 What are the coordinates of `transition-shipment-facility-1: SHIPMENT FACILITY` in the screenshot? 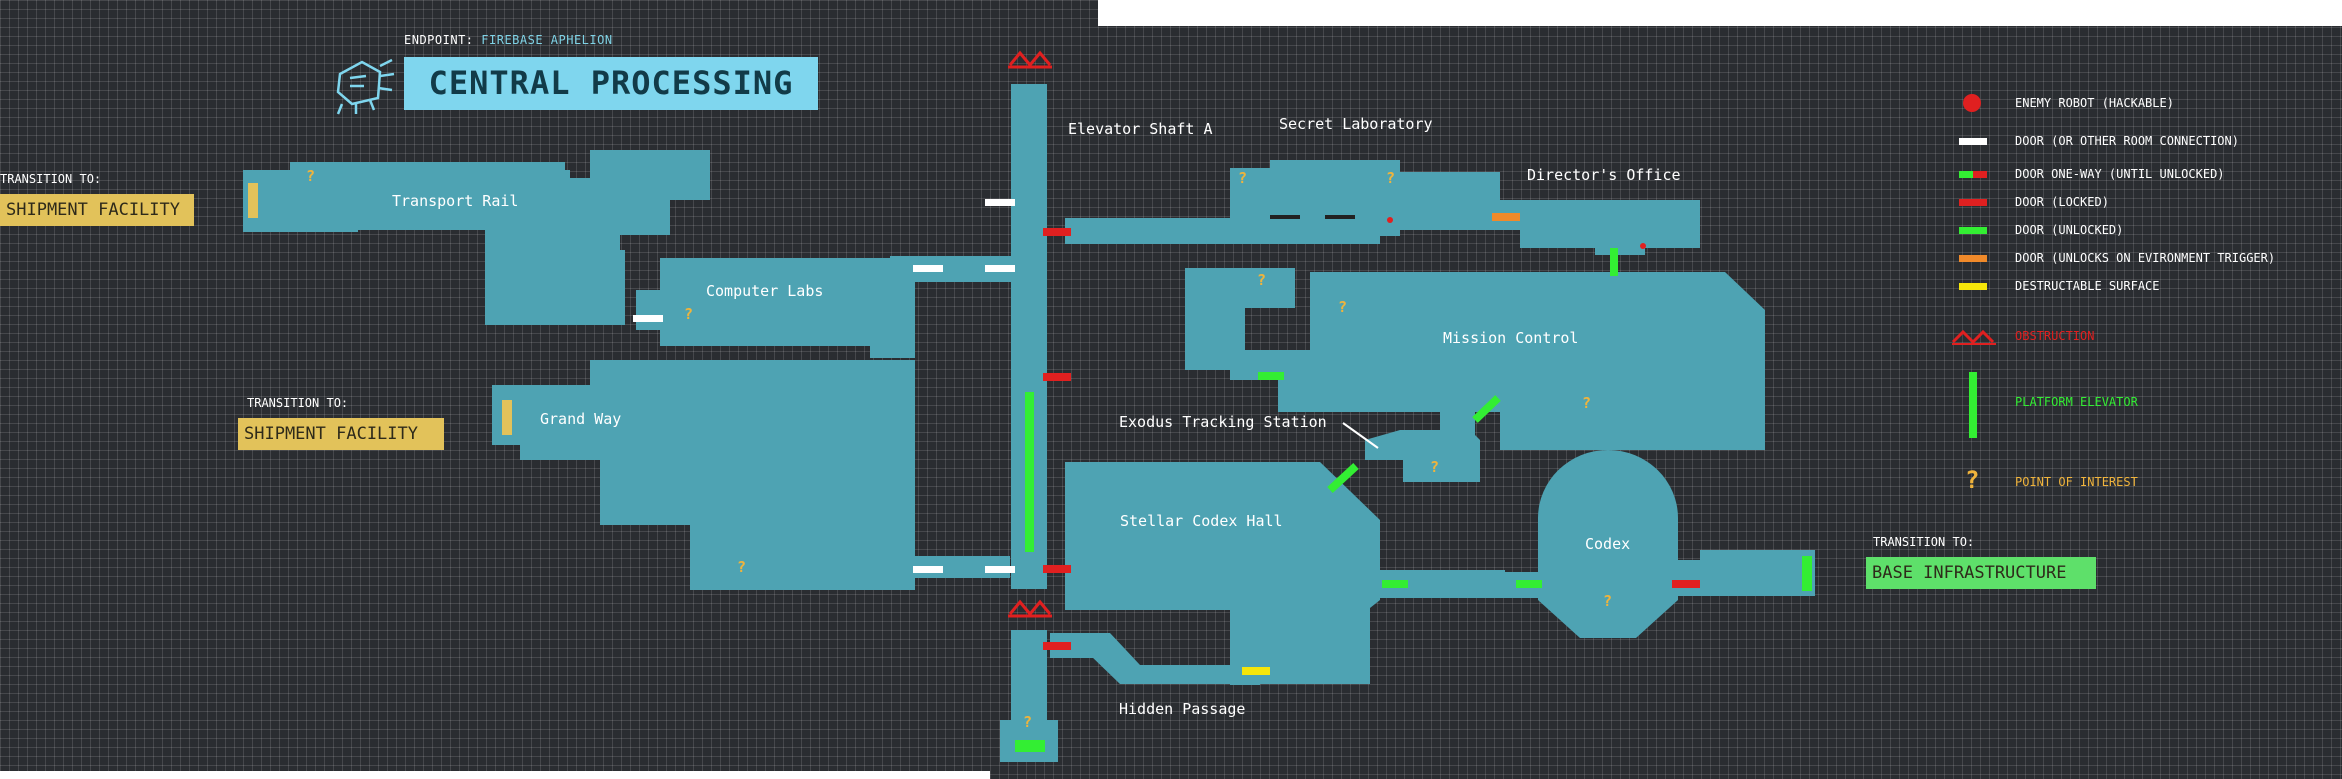 It's located at (97, 210).